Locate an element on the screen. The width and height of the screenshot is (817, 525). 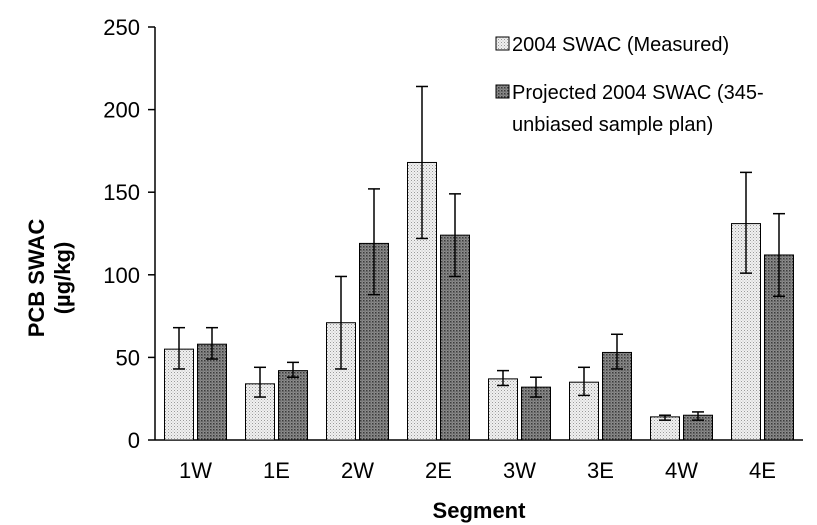
y-tick-label: 250 is located at coordinates (121, 27).